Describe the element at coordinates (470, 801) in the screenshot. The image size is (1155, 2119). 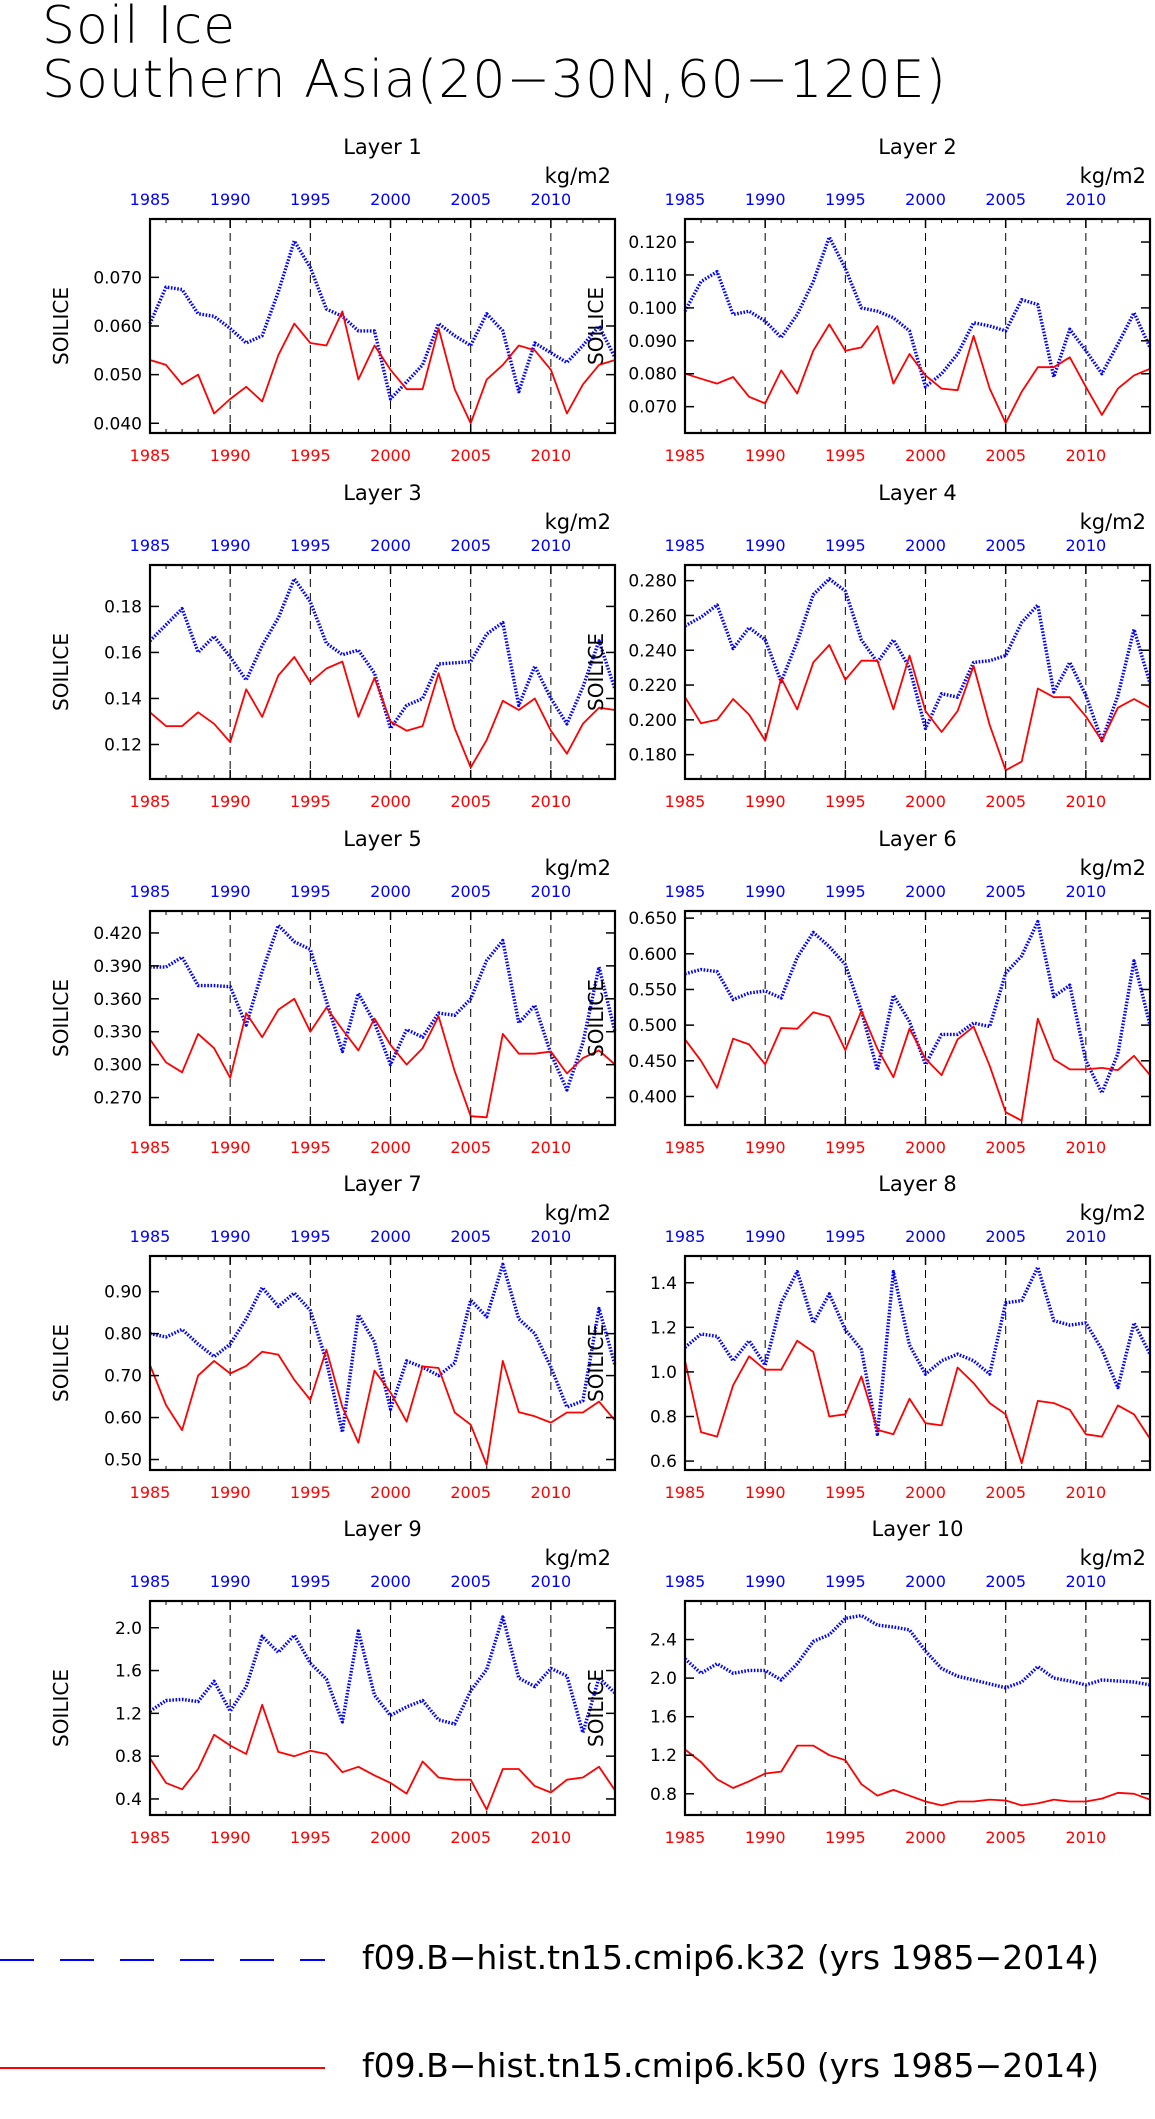
I see `layer-3-xlabel-bottom: 2005` at that location.